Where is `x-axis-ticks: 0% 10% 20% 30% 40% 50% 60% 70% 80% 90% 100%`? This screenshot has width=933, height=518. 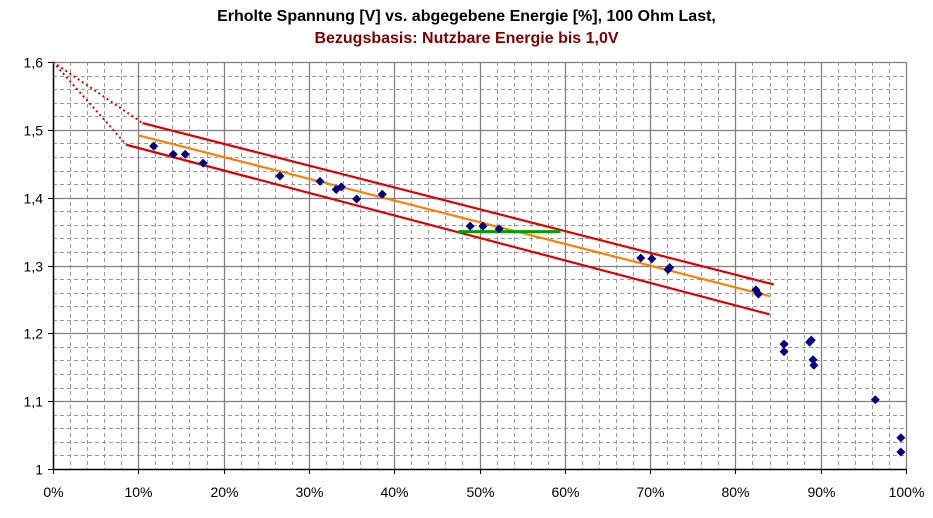
x-axis-ticks: 0% 10% 20% 30% 40% 50% 60% 70% 80% 90% 100% is located at coordinates (483, 484).